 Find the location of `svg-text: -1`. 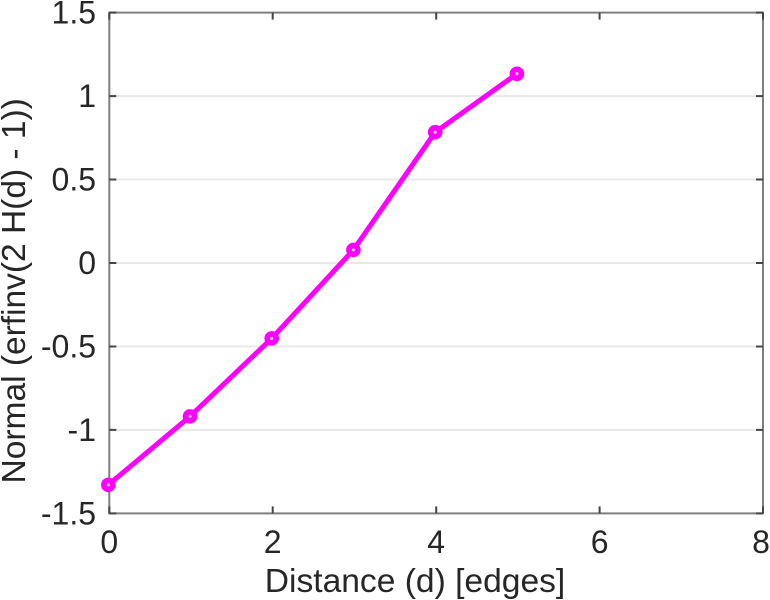

svg-text: -1 is located at coordinates (82, 430).